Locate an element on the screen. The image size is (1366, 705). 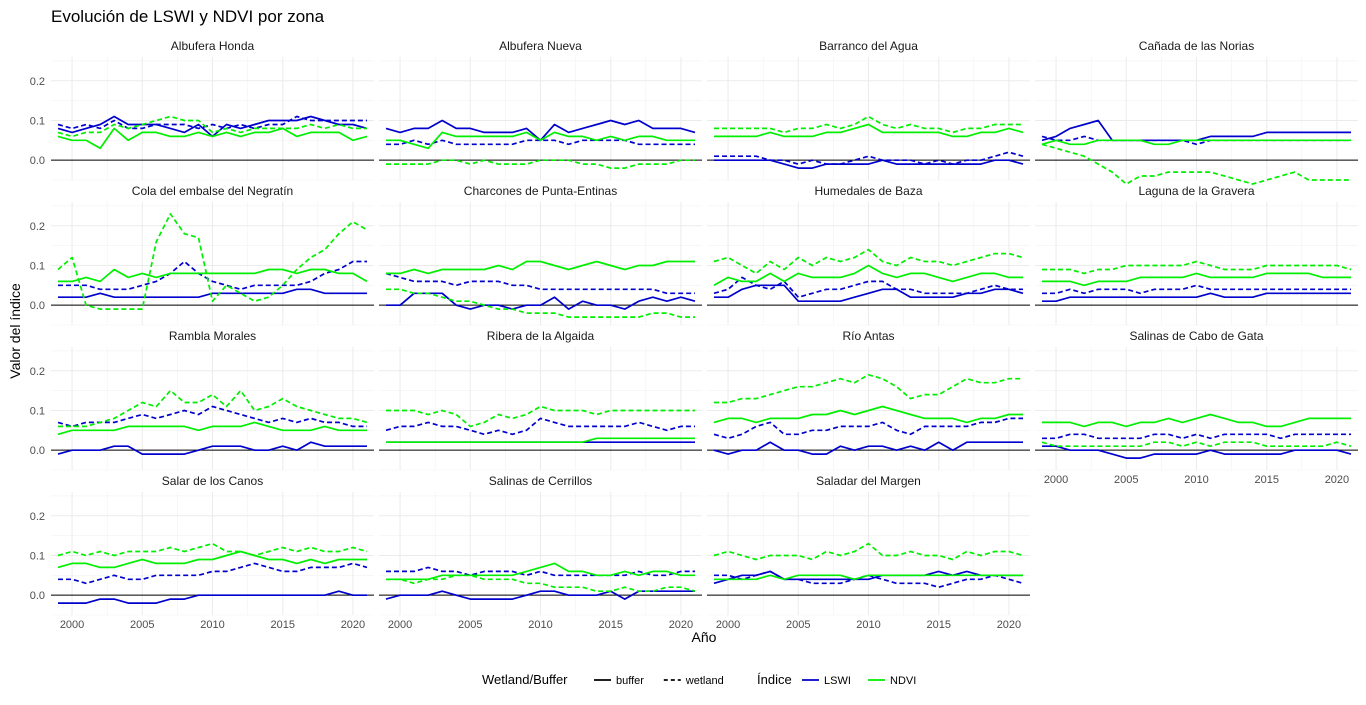
panel-albufera-honda: Albufera Honda 0.0 0.1 0.2 is located at coordinates (202, 110).